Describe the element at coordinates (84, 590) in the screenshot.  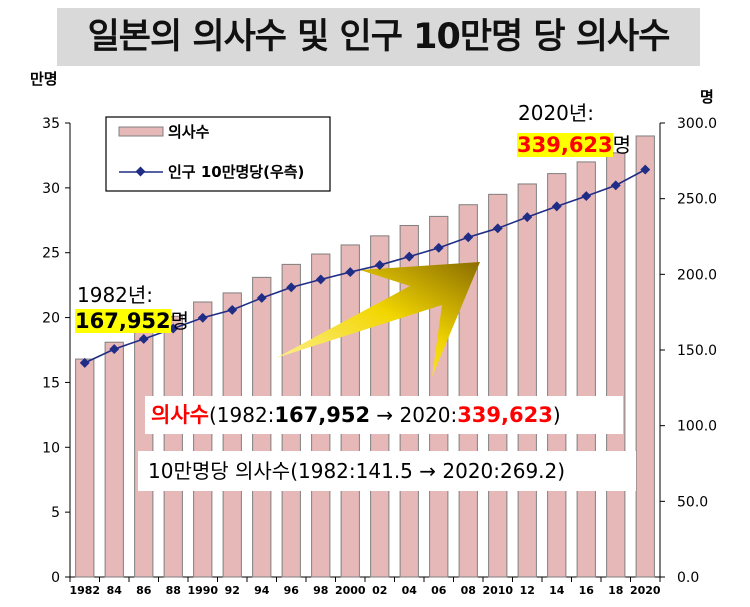
I see `x-tick-label: 1982` at that location.